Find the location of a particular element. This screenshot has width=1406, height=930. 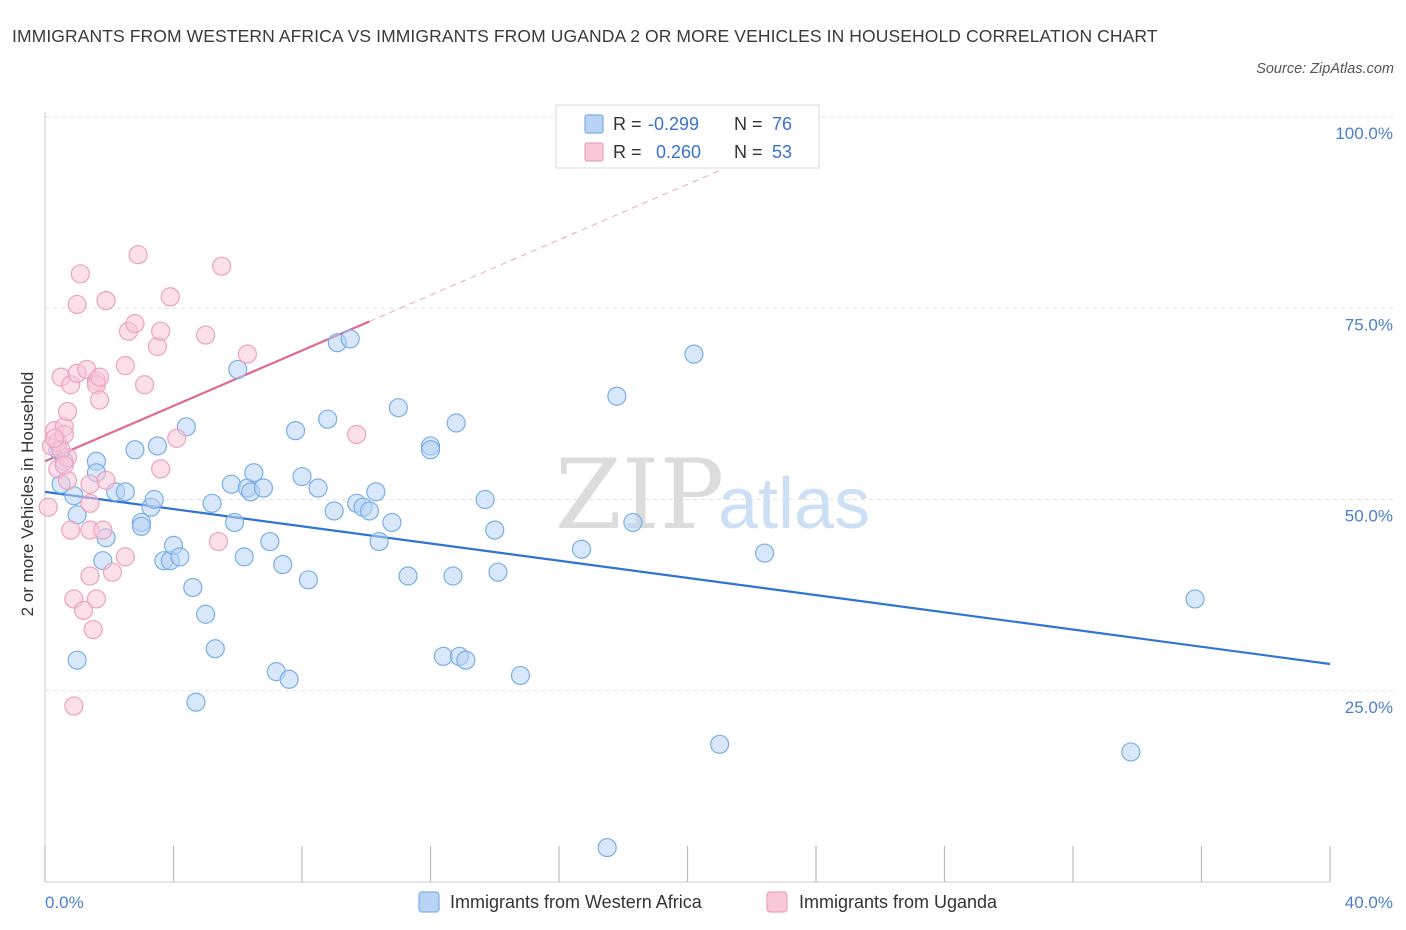

legend-r-value-western-africa: -0.299 is located at coordinates (673, 124).